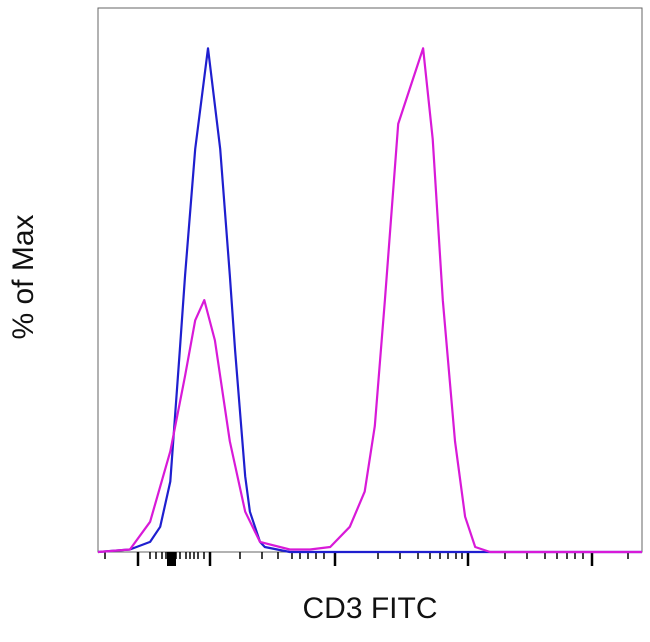  I want to click on x-axis-label: CD3 FITC, so click(370, 608).